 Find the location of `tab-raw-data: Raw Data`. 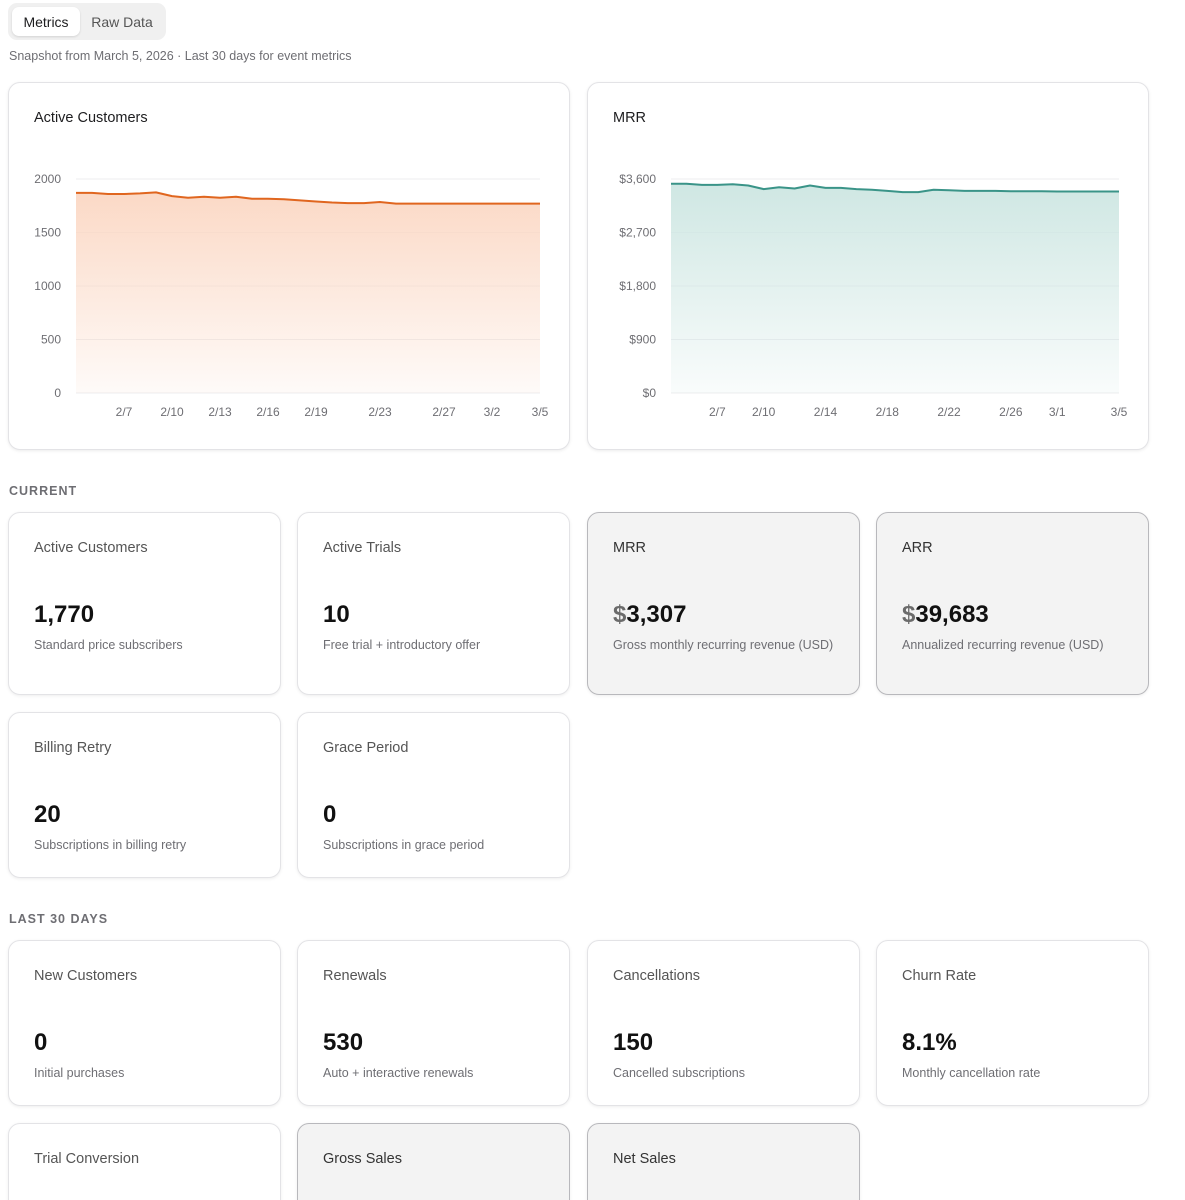

tab-raw-data: Raw Data is located at coordinates (122, 21).